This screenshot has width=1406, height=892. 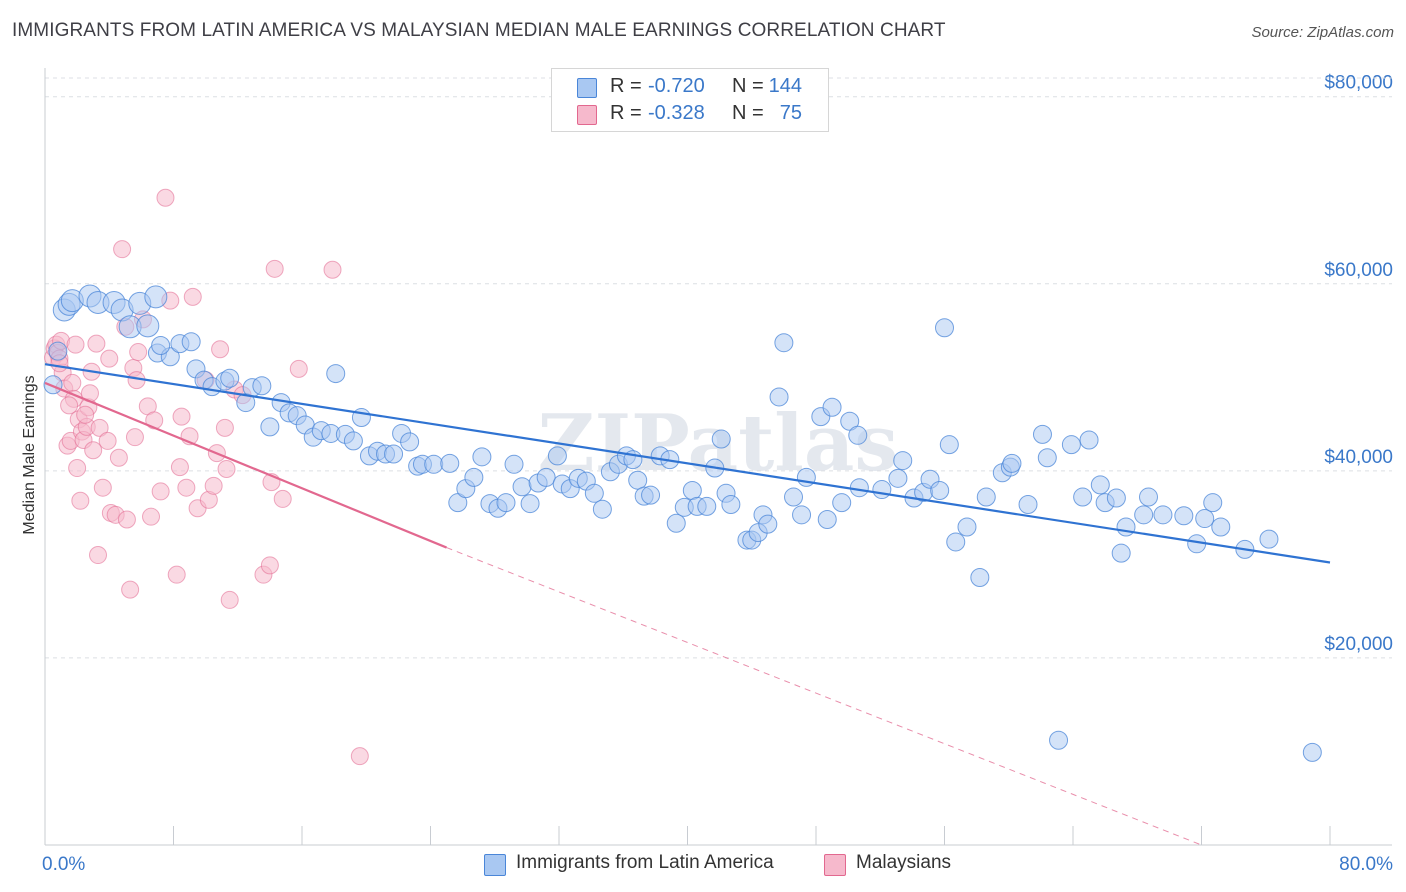 I want to click on r-value: -0.720, so click(x=676, y=86).